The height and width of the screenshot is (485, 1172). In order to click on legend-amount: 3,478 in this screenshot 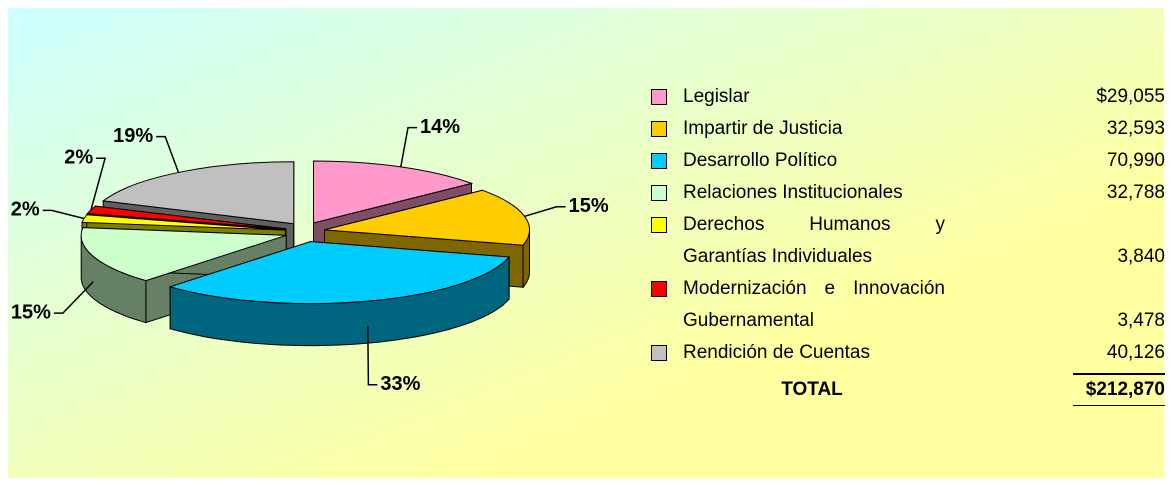, I will do `click(1141, 320)`.